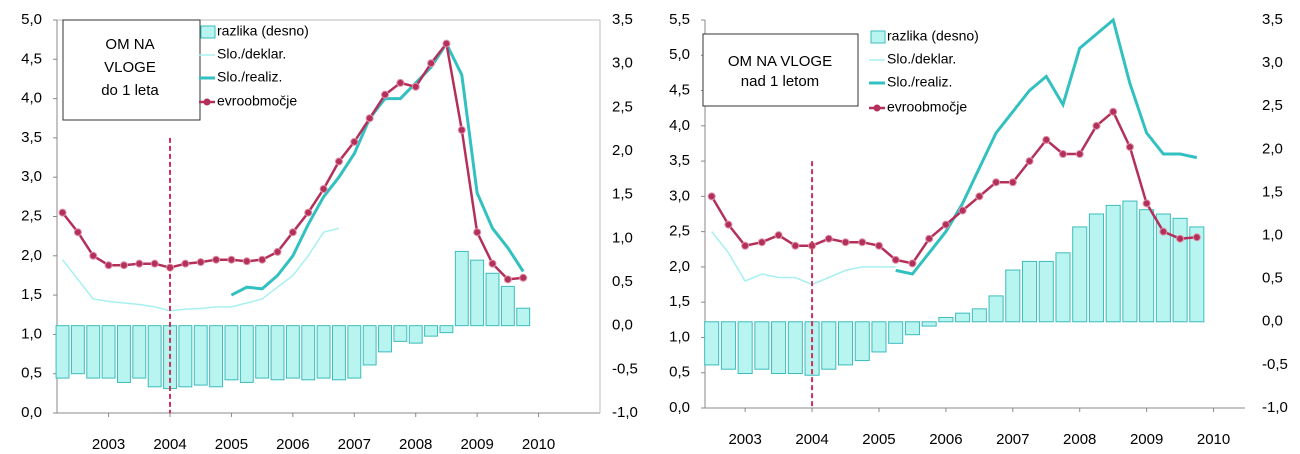  I want to click on legend-label: evroobmočje, so click(927, 107).